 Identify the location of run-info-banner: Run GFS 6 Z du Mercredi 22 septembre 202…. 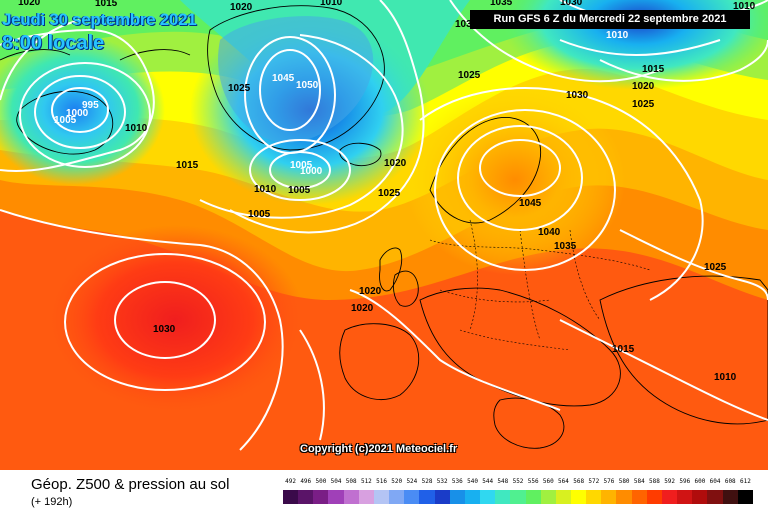
(610, 19).